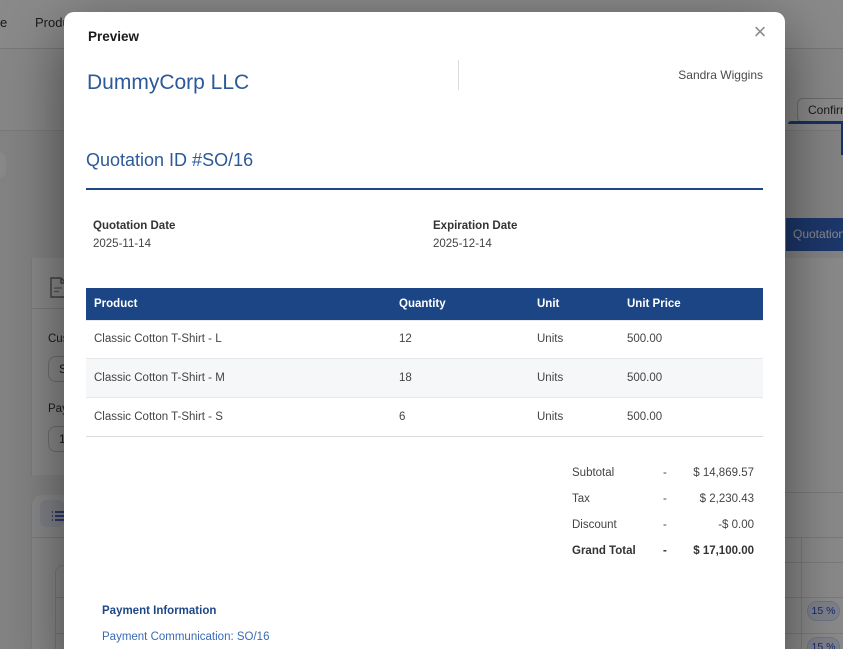  Describe the element at coordinates (57, 518) in the screenshot. I see `list-icon` at that location.